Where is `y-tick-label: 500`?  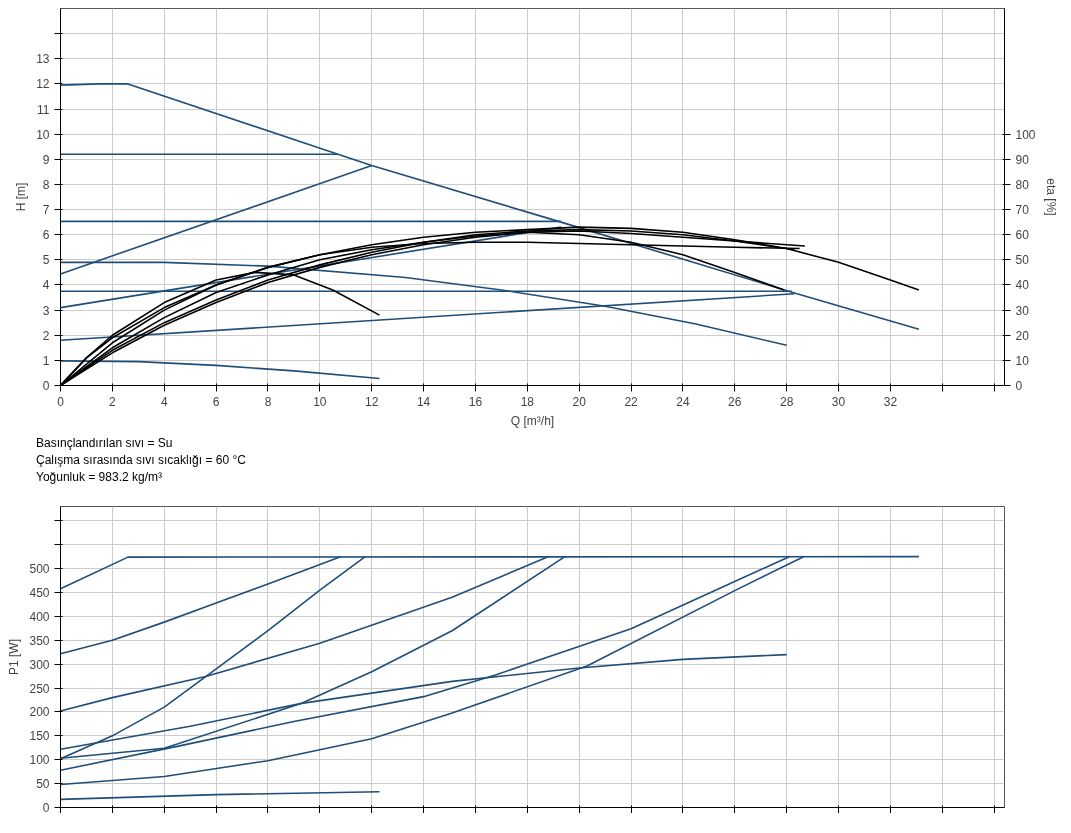 y-tick-label: 500 is located at coordinates (39, 569).